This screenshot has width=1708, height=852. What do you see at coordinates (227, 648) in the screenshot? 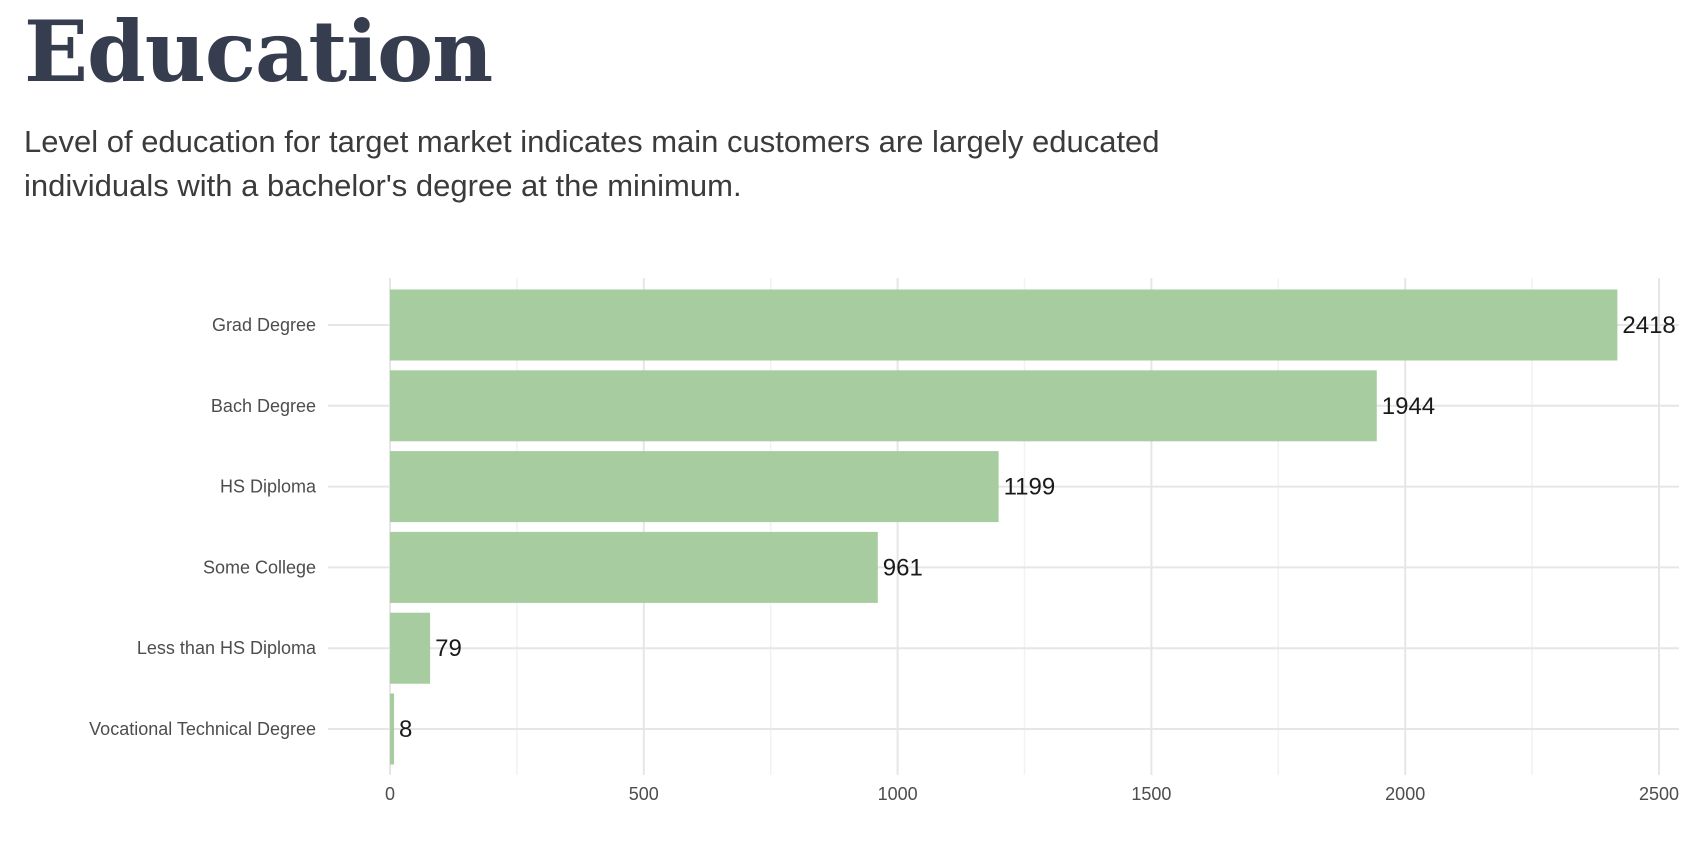
I see `category-label: Less than HS Diploma` at bounding box center [227, 648].